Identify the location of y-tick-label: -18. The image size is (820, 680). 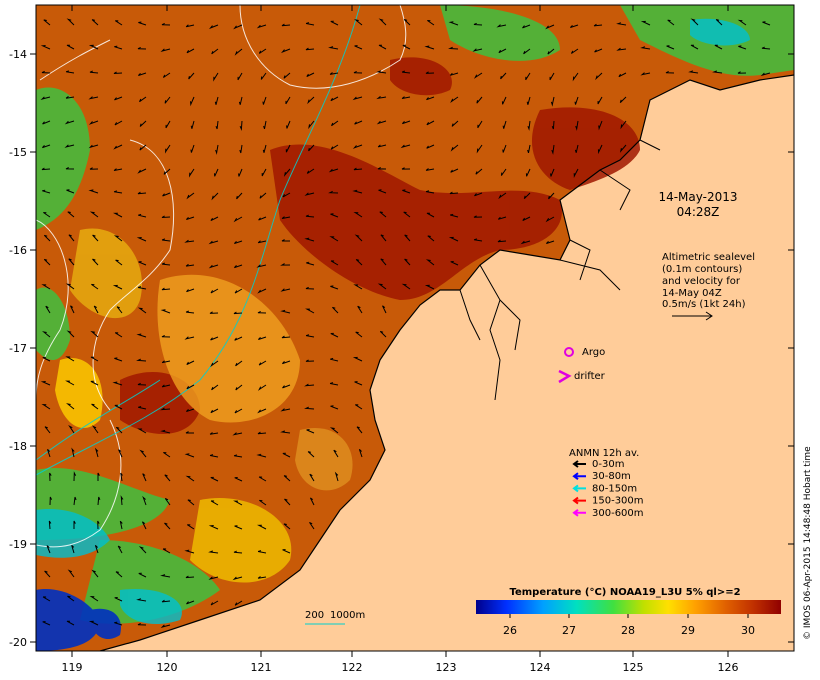
(18, 446).